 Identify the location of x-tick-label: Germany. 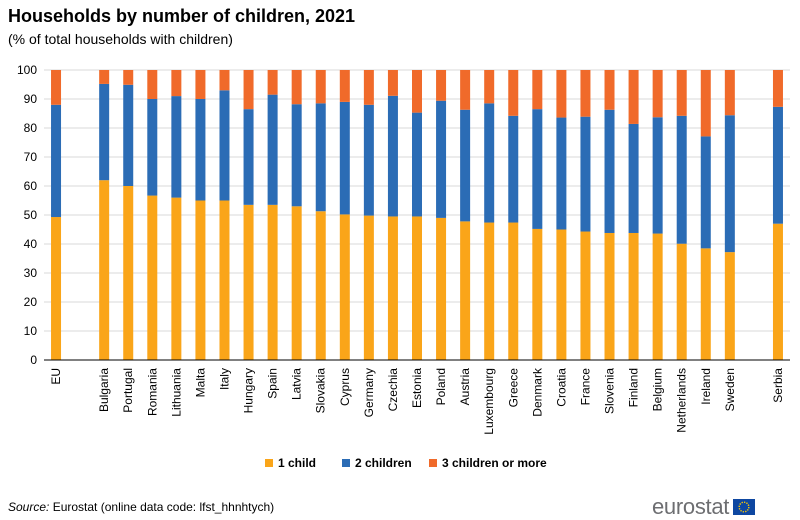
(369, 392).